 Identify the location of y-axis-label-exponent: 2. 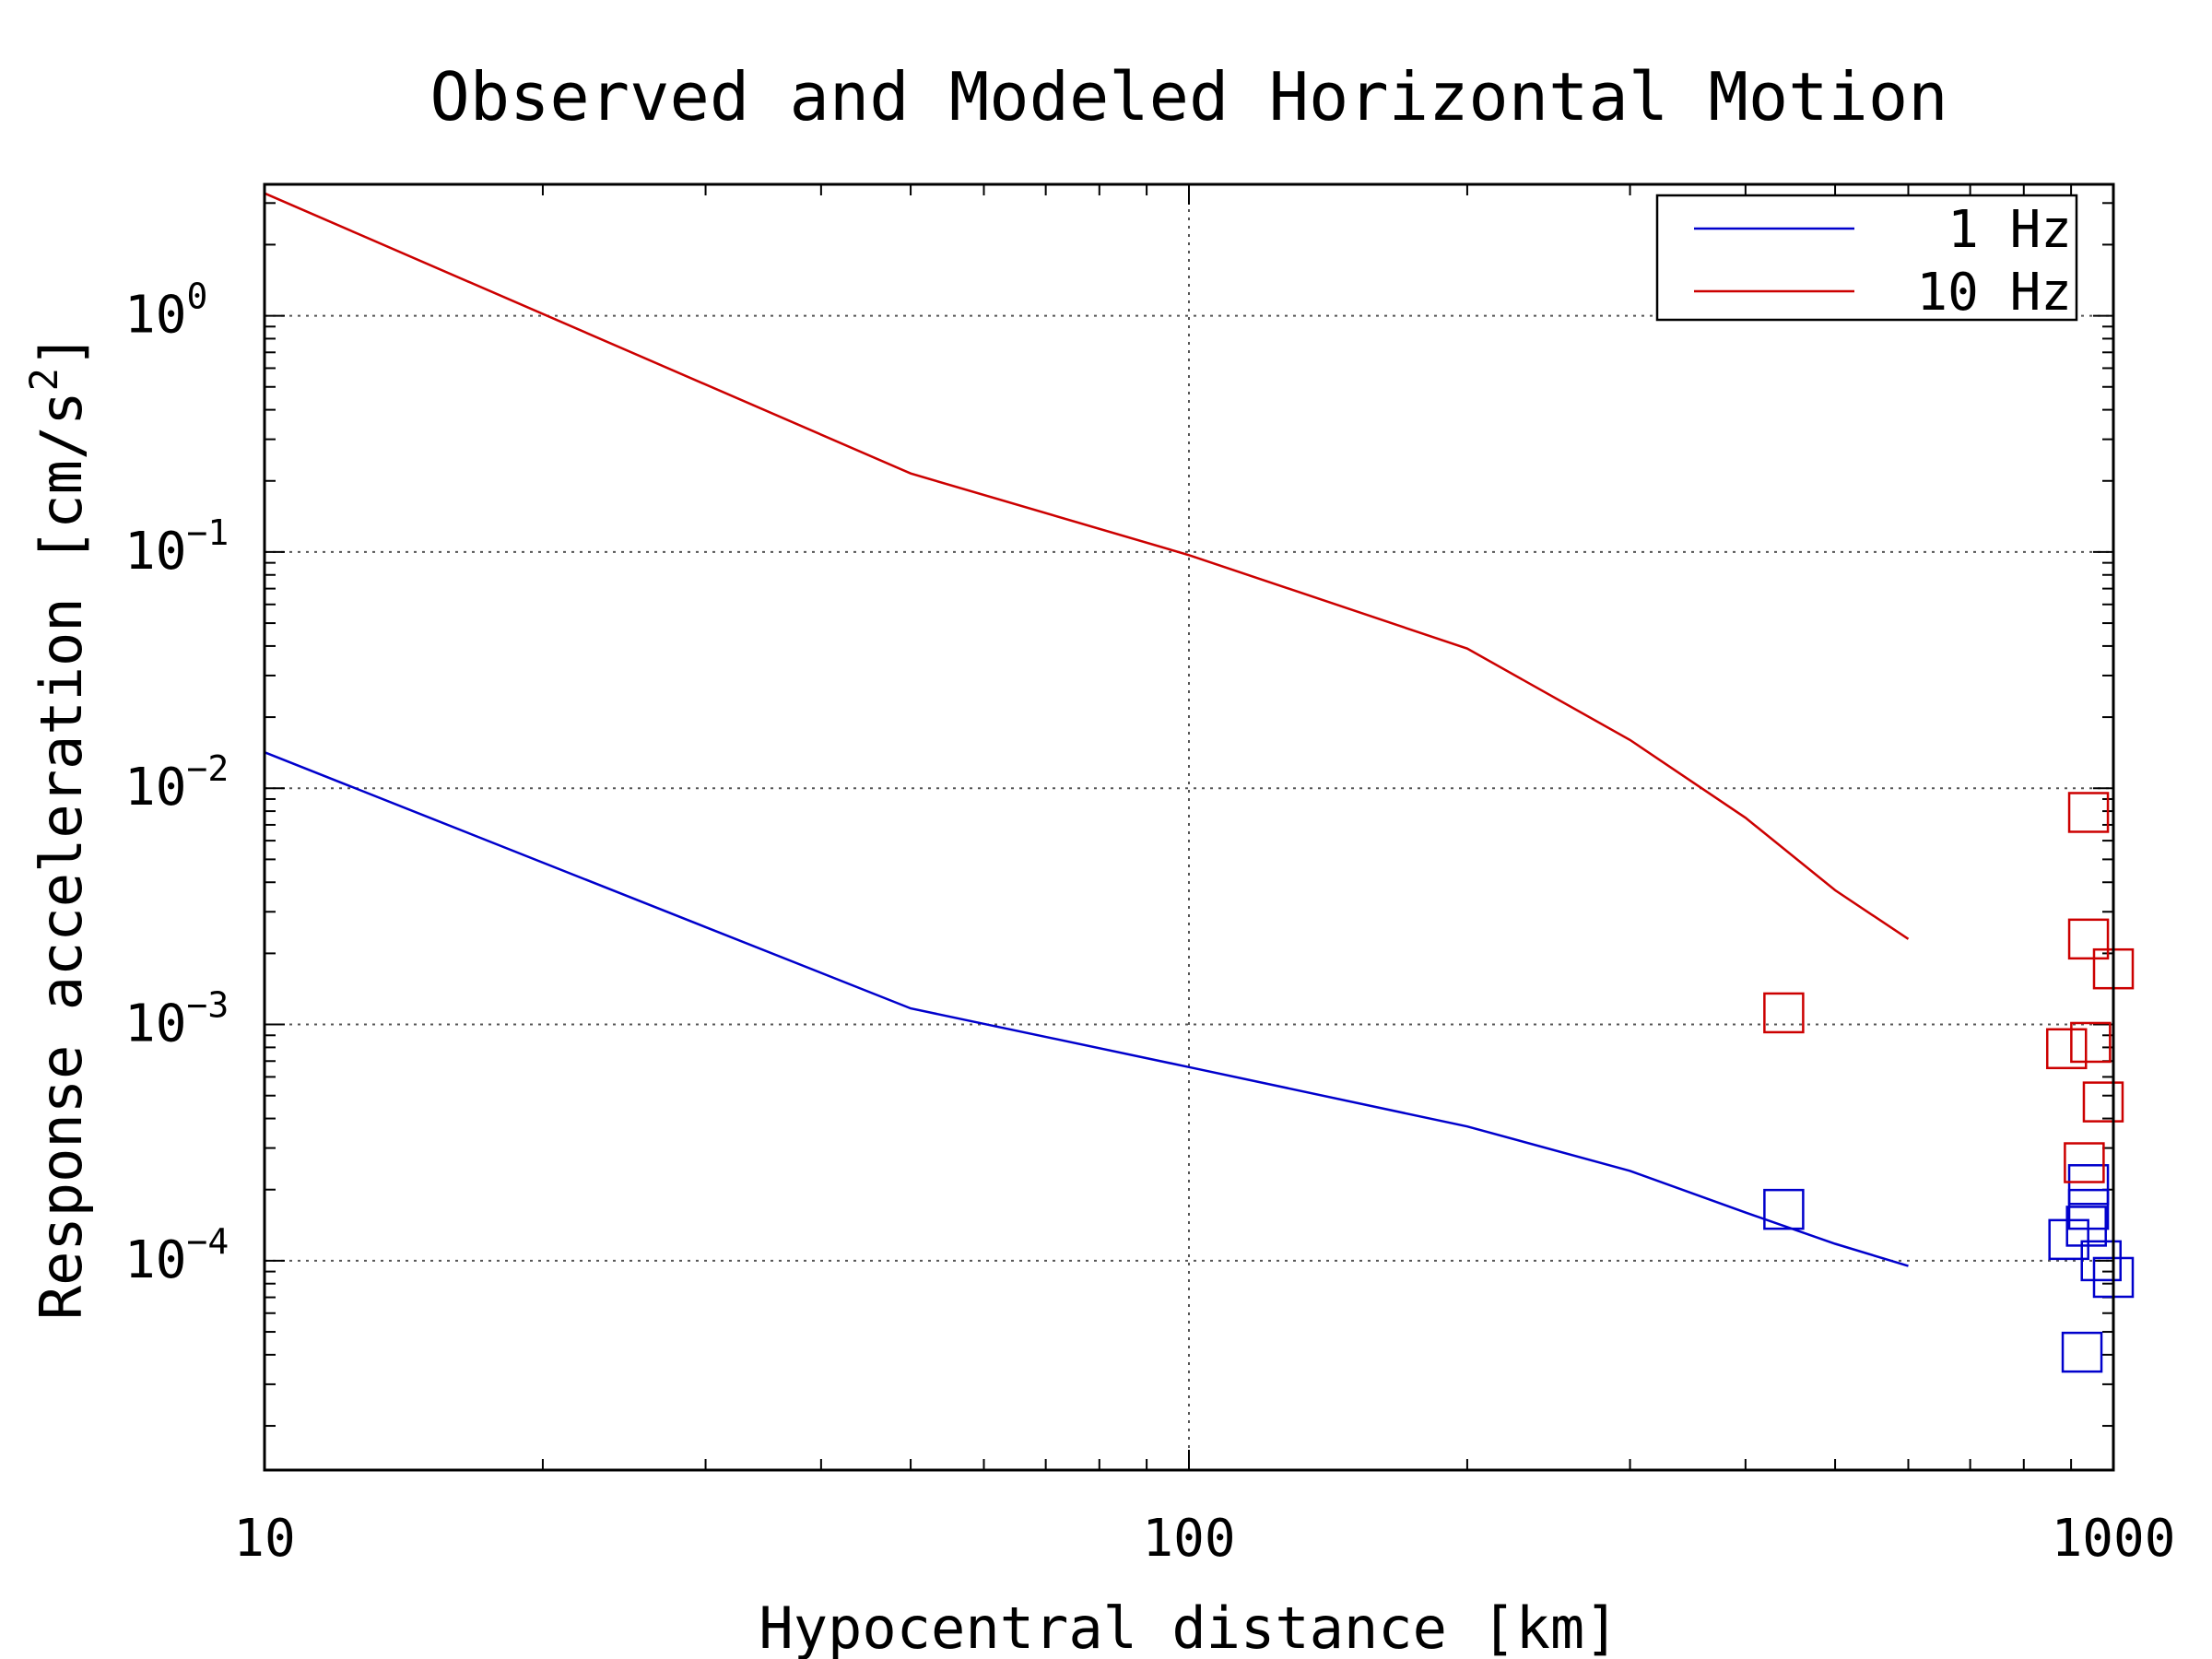
(43, 379).